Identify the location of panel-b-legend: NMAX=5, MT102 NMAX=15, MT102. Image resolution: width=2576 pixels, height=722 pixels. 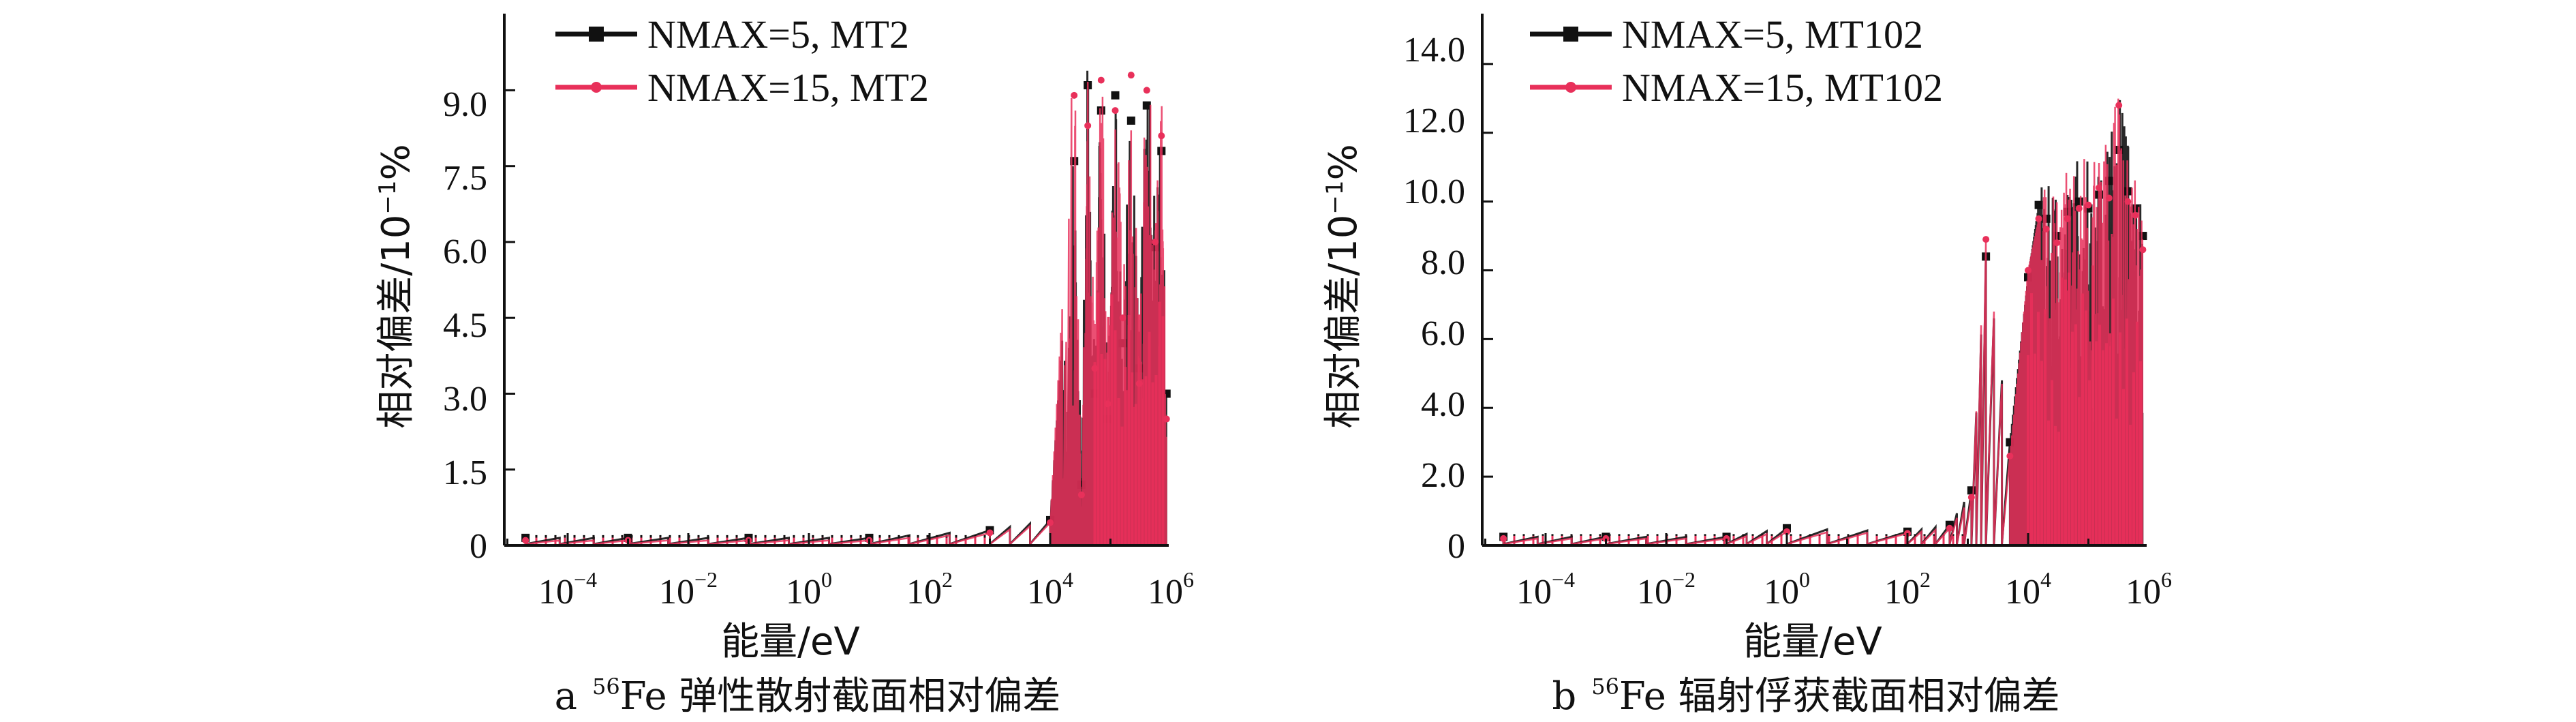
(1736, 61).